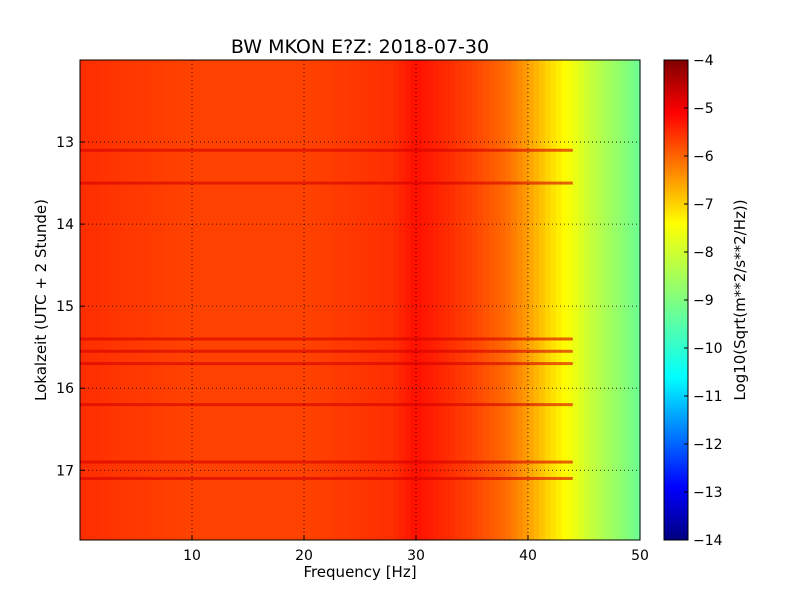 The image size is (800, 600). I want to click on colorbar-ticks: −4 −5 −6 −7 −8 −9 −10 −11 −12 −13 −14, so click(703, 301).